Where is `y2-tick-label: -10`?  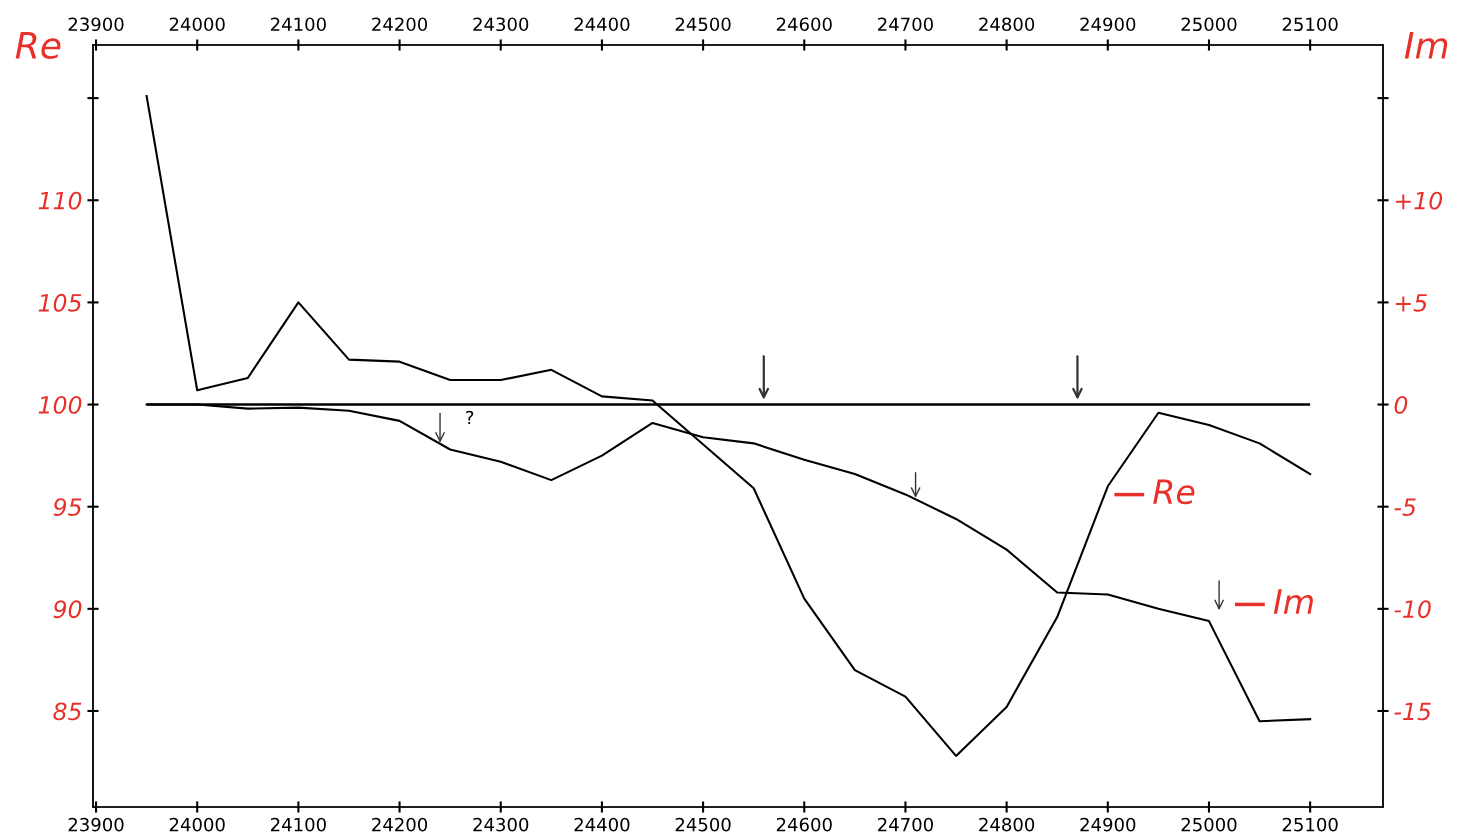
y2-tick-label: -10 is located at coordinates (1412, 609).